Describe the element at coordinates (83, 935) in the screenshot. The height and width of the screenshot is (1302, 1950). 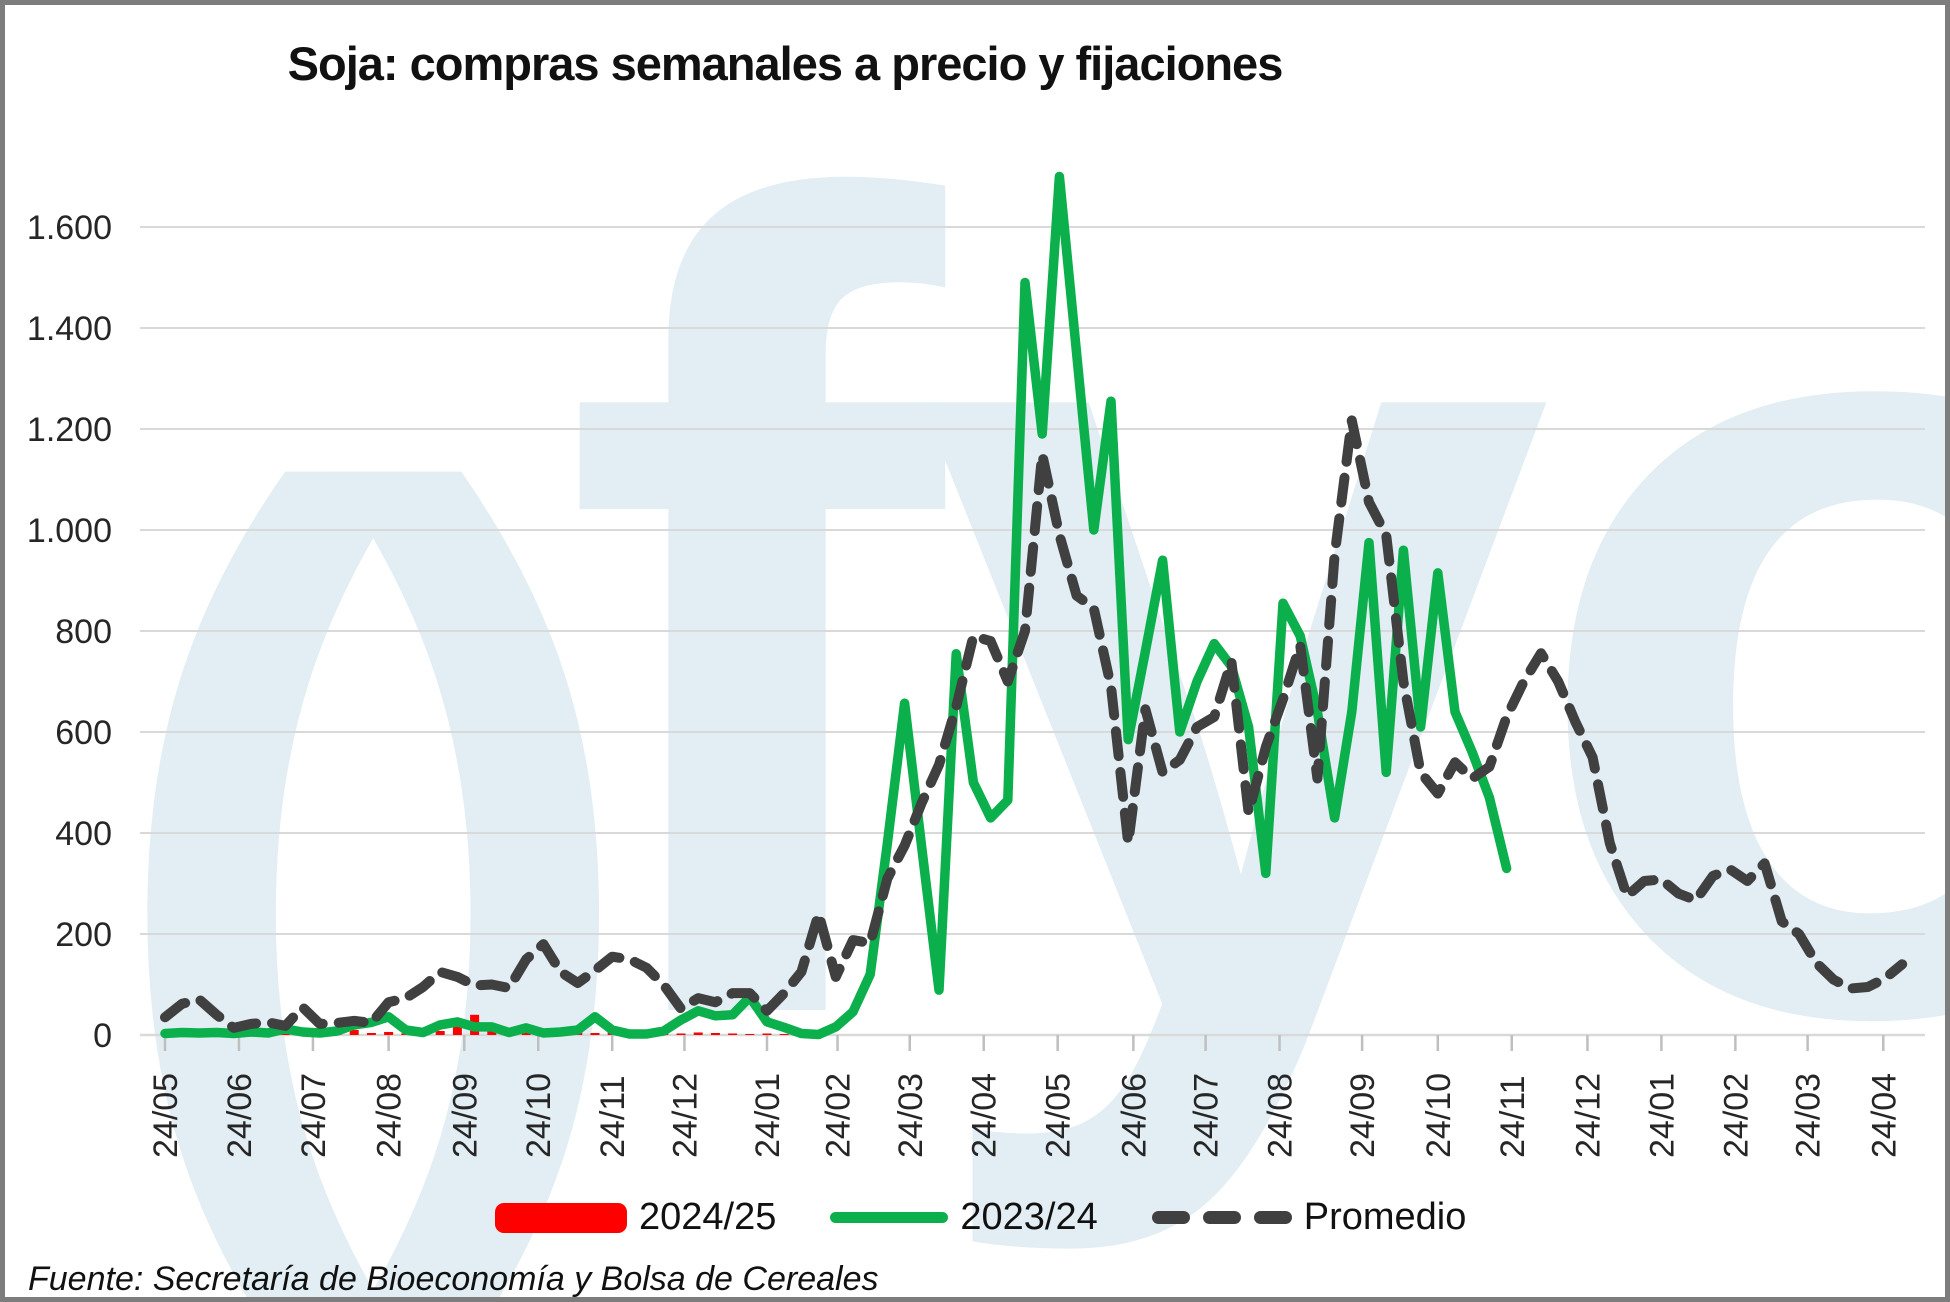
I see `y-axis-label: 200` at that location.